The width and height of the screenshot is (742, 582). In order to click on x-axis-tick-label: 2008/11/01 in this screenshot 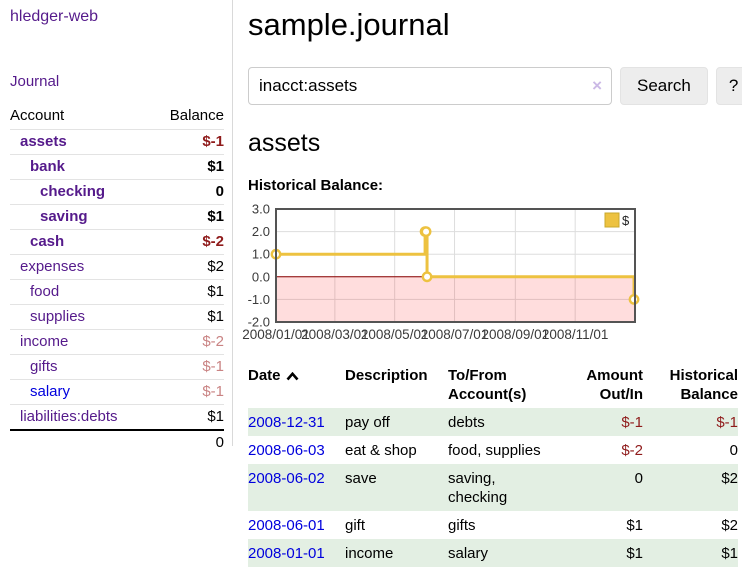, I will do `click(575, 334)`.